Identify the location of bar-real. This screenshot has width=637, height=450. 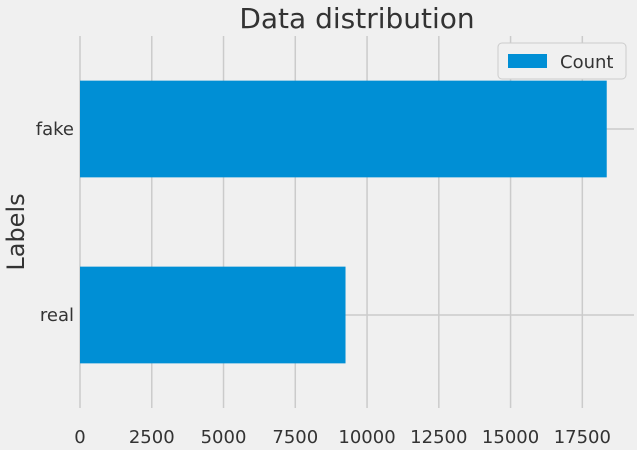
(213, 315).